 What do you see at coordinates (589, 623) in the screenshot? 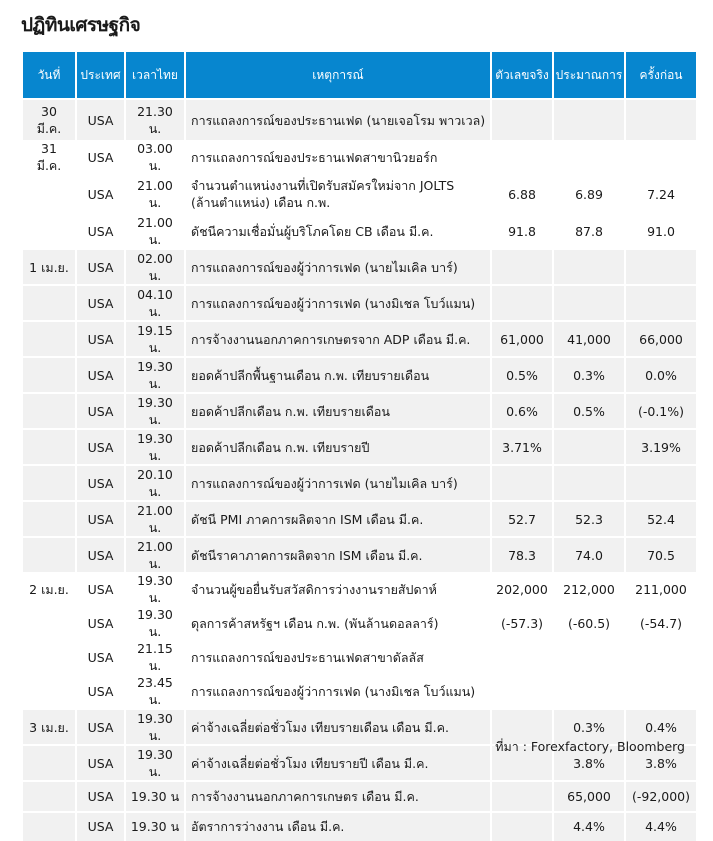
I see `forecast-cell: (-60.5)` at bounding box center [589, 623].